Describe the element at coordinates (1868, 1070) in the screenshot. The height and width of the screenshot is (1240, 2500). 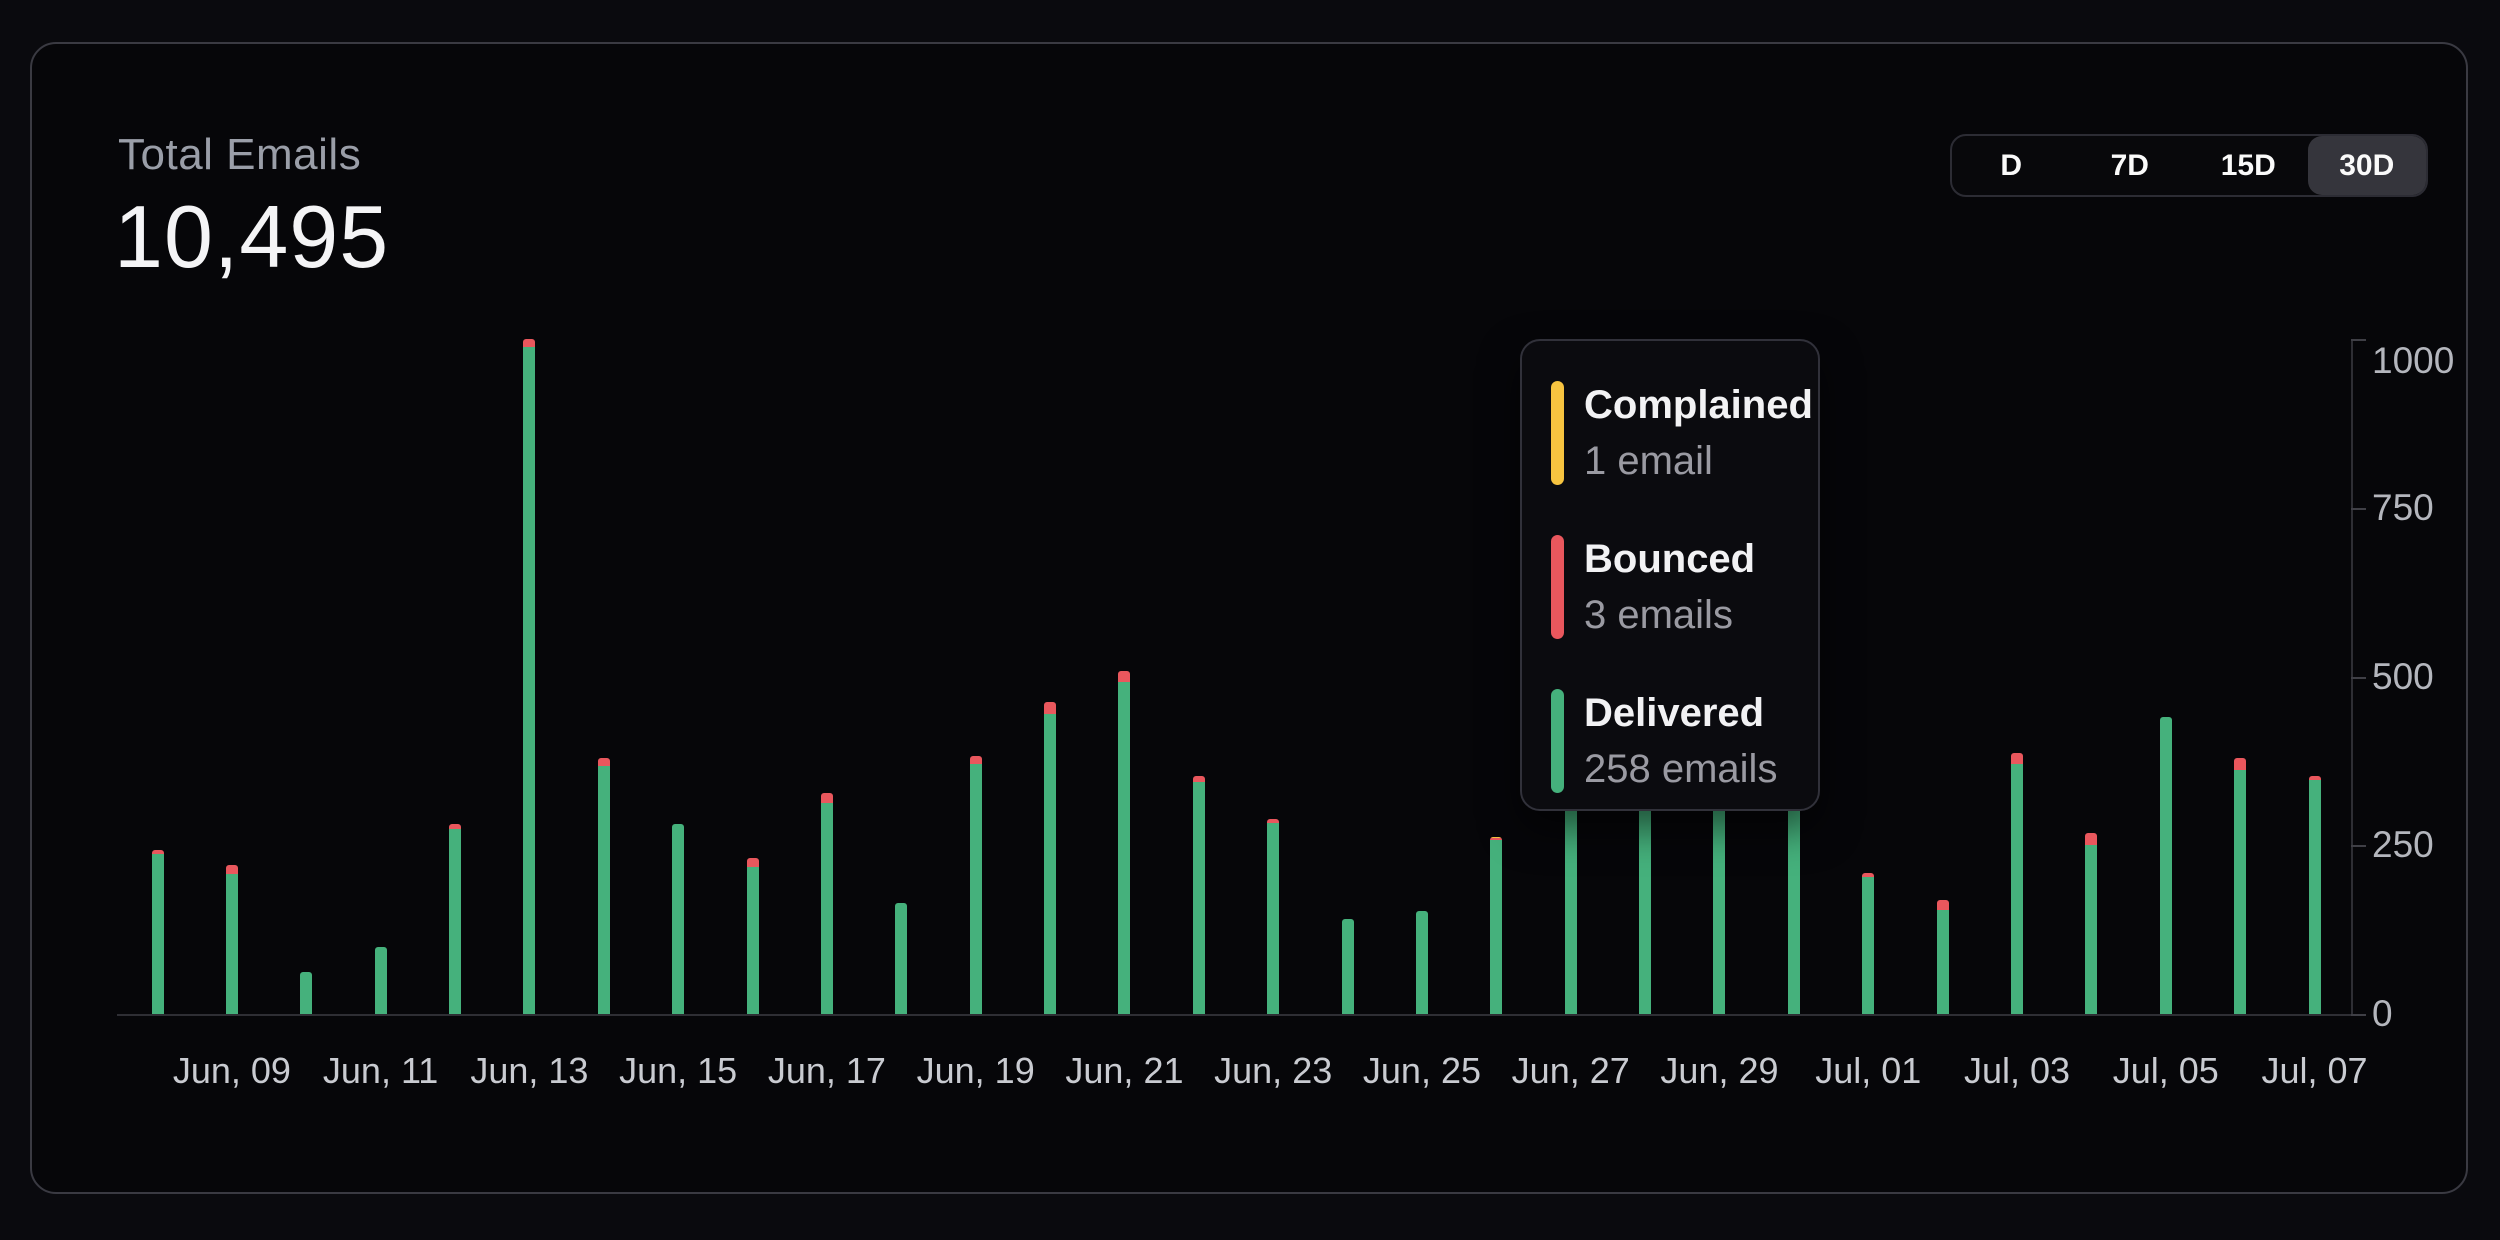
I see `x-tick-label: Jul, 01` at that location.